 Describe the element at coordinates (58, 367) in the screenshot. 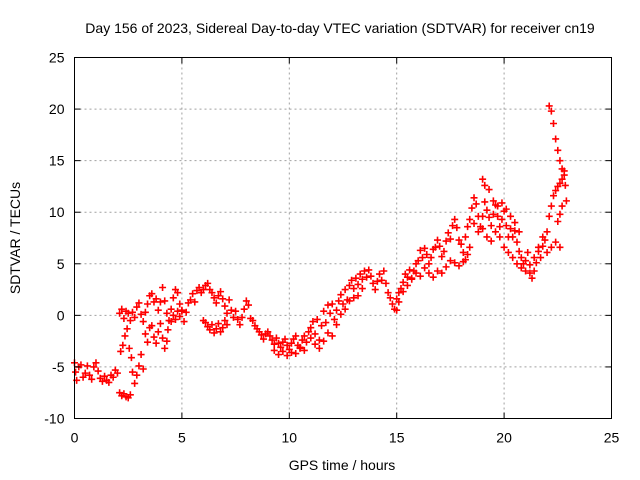

I see `y-tick-label: -5` at that location.